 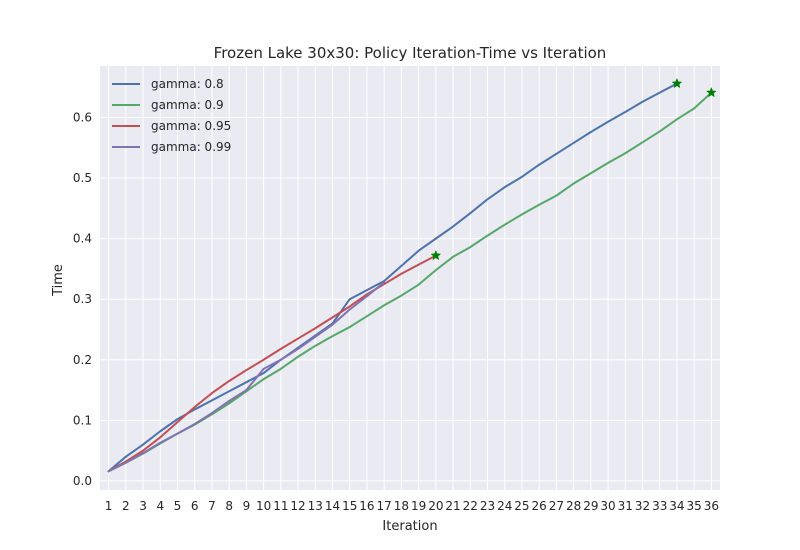 I want to click on x-tick-label: 27, so click(x=556, y=506).